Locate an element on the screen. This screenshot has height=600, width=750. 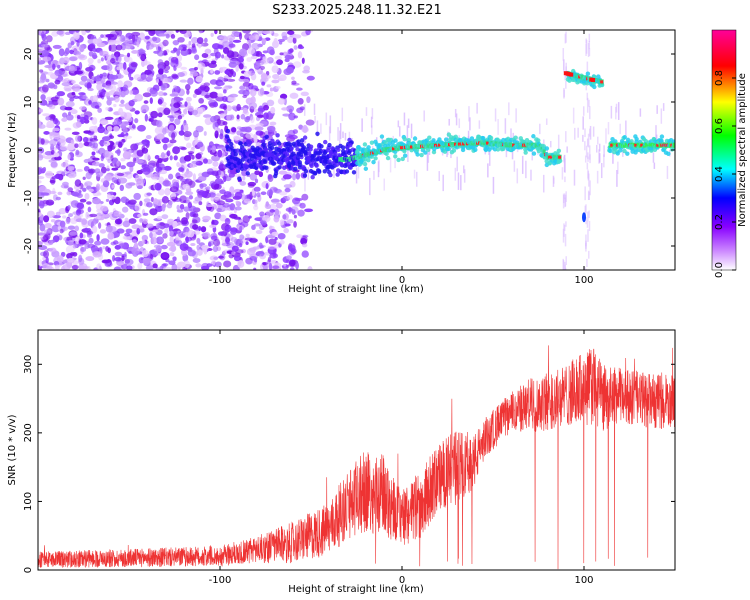
snr-y-label: SNR (10 * v/v) is located at coordinates (12, 449).